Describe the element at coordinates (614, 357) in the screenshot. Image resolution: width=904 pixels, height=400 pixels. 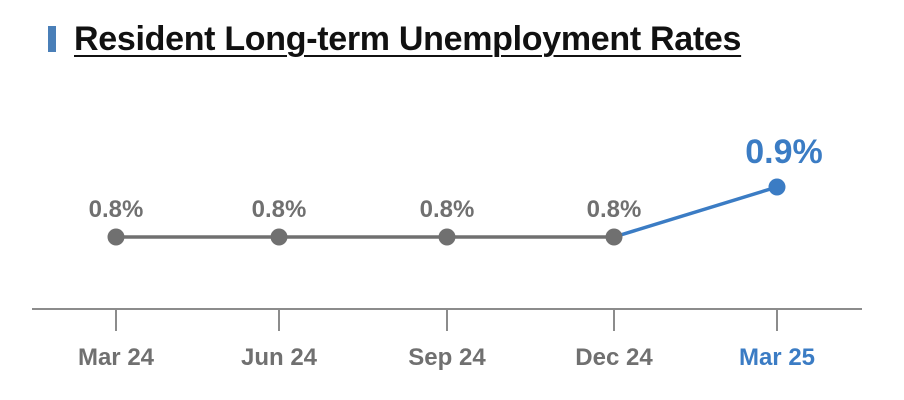
I see `x-tick-label: Dec 24` at that location.